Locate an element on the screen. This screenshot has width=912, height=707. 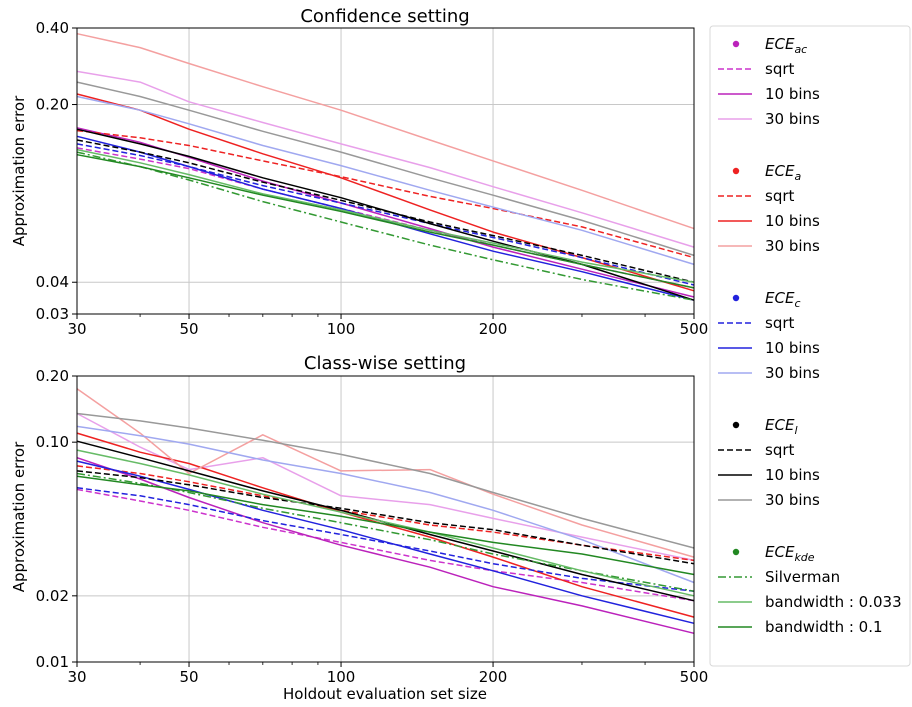
legend-item-label: bandwidth : 0.033 is located at coordinates (833, 602).